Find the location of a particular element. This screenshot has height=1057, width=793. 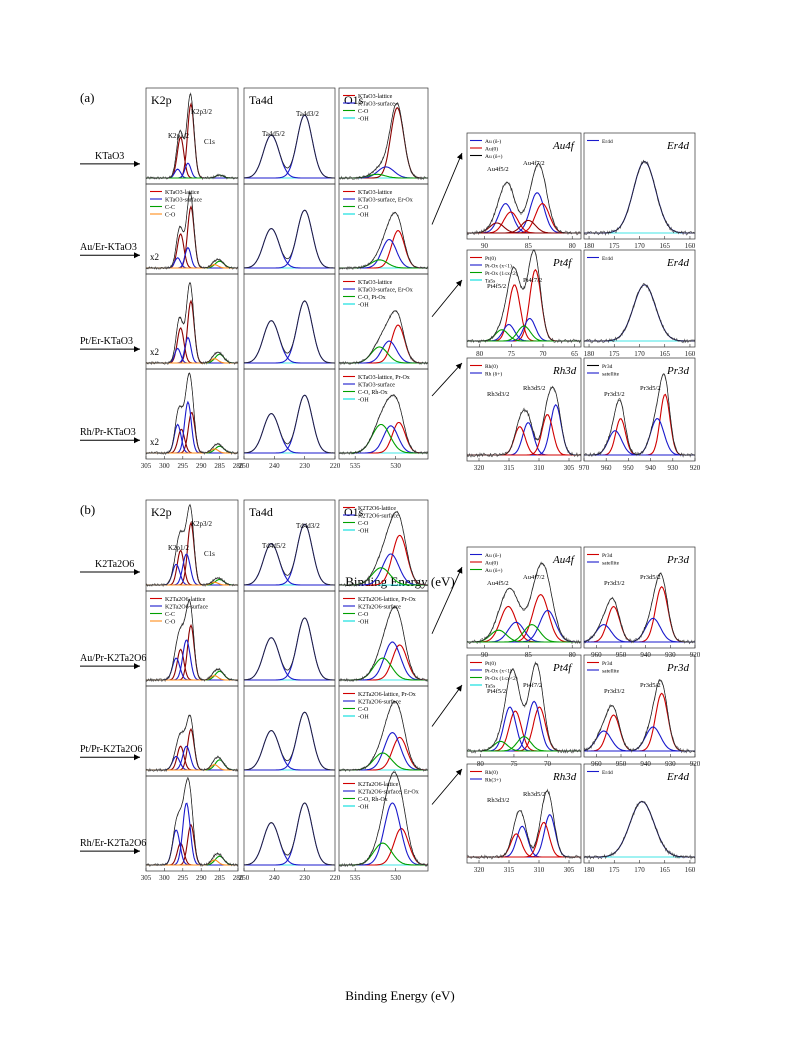

legend-entry: Pt-Ox (x<1) is located at coordinates (498, 671).